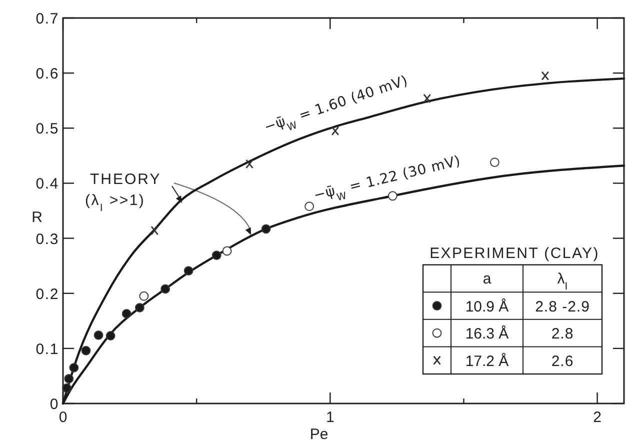 Image resolution: width=626 pixels, height=444 pixels. I want to click on y-tick-label: 0.5, so click(47, 129).